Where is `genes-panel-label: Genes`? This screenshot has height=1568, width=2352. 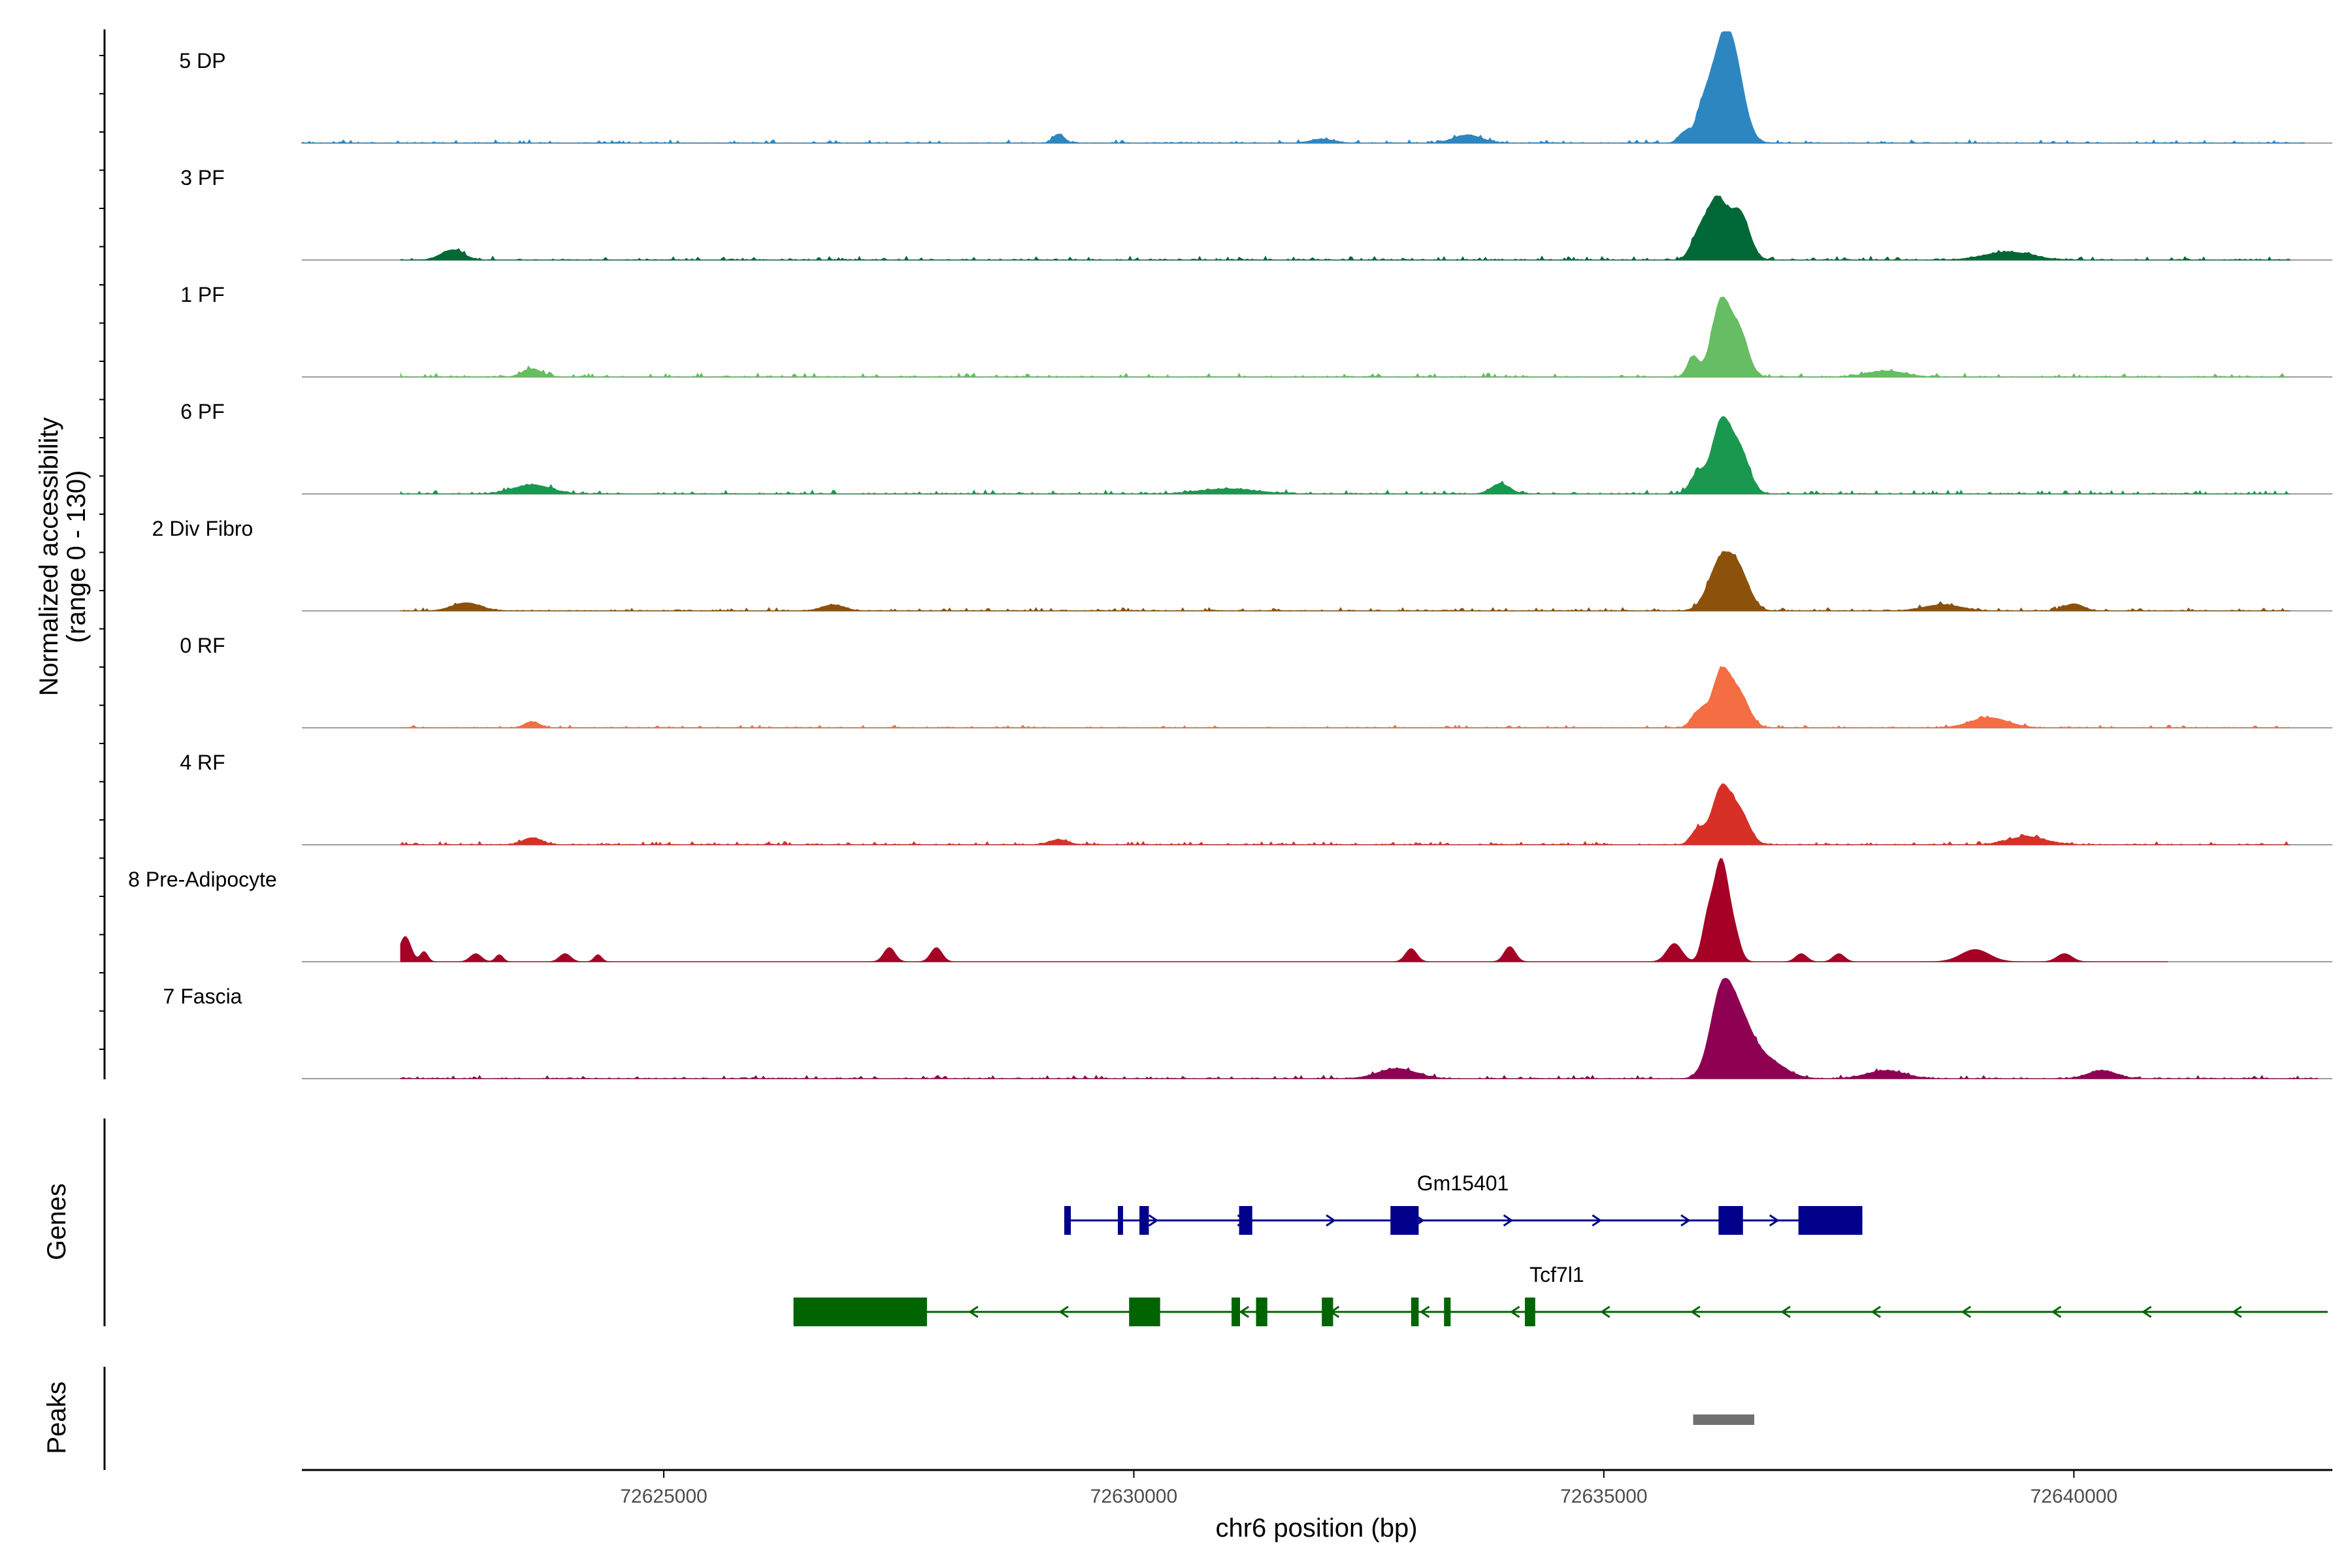
genes-panel-label: Genes is located at coordinates (56, 1221).